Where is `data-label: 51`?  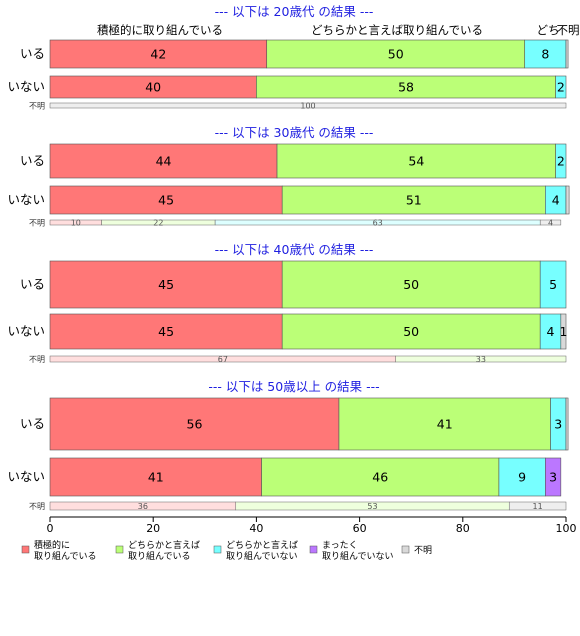
data-label: 51 is located at coordinates (414, 200).